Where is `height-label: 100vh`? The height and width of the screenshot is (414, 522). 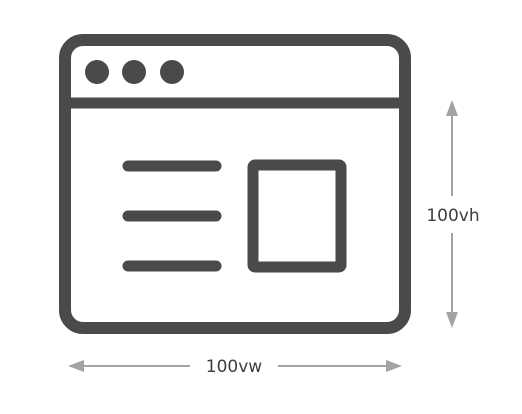
height-label: 100vh is located at coordinates (452, 216).